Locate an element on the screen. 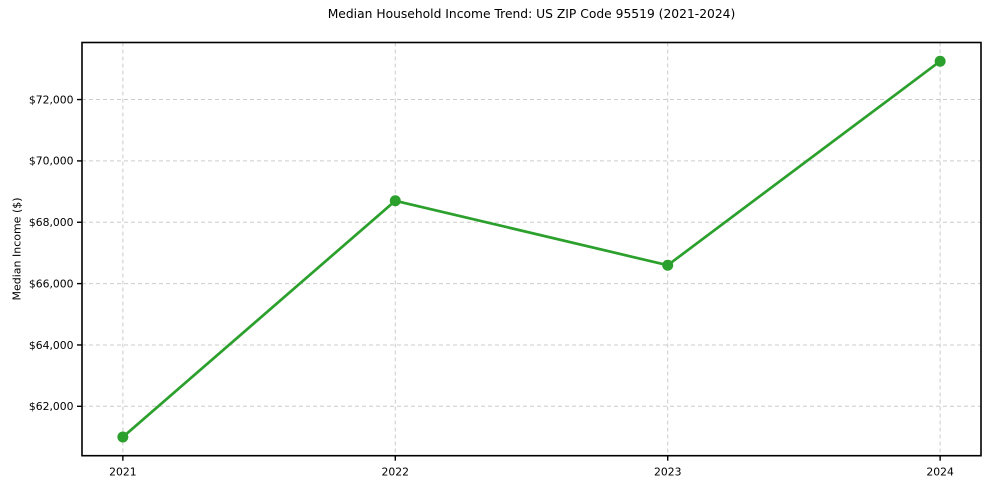 This screenshot has height=490, width=989. x-tick-label: 2021 is located at coordinates (122, 472).